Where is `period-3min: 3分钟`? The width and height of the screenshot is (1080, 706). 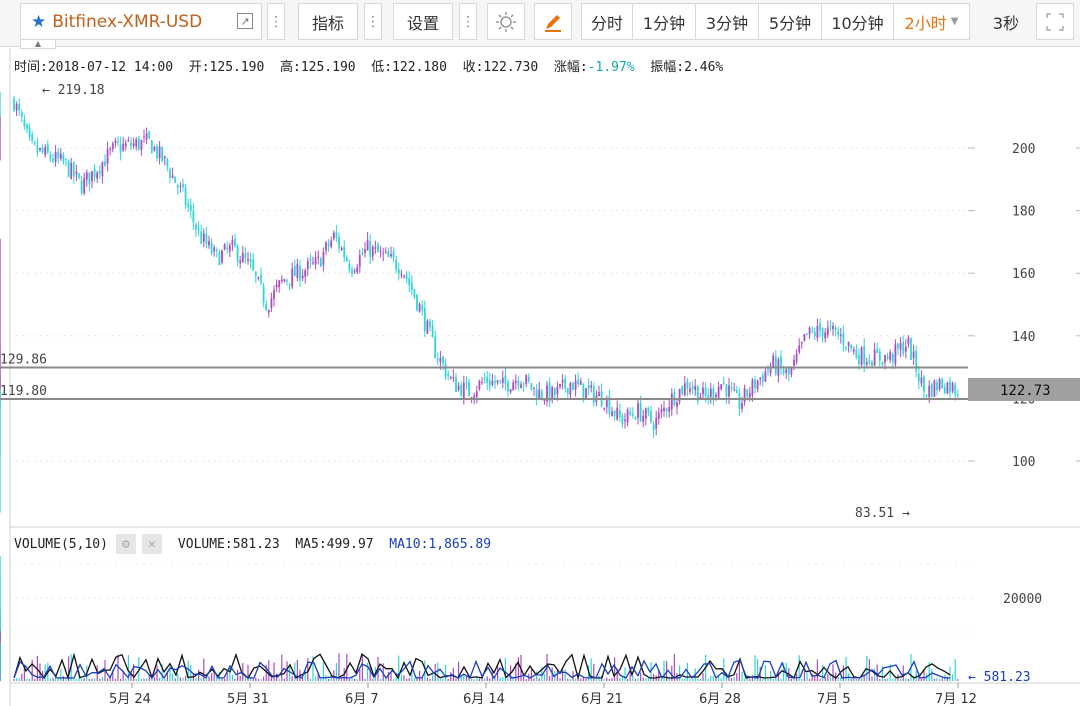
period-3min: 3分钟 is located at coordinates (727, 21).